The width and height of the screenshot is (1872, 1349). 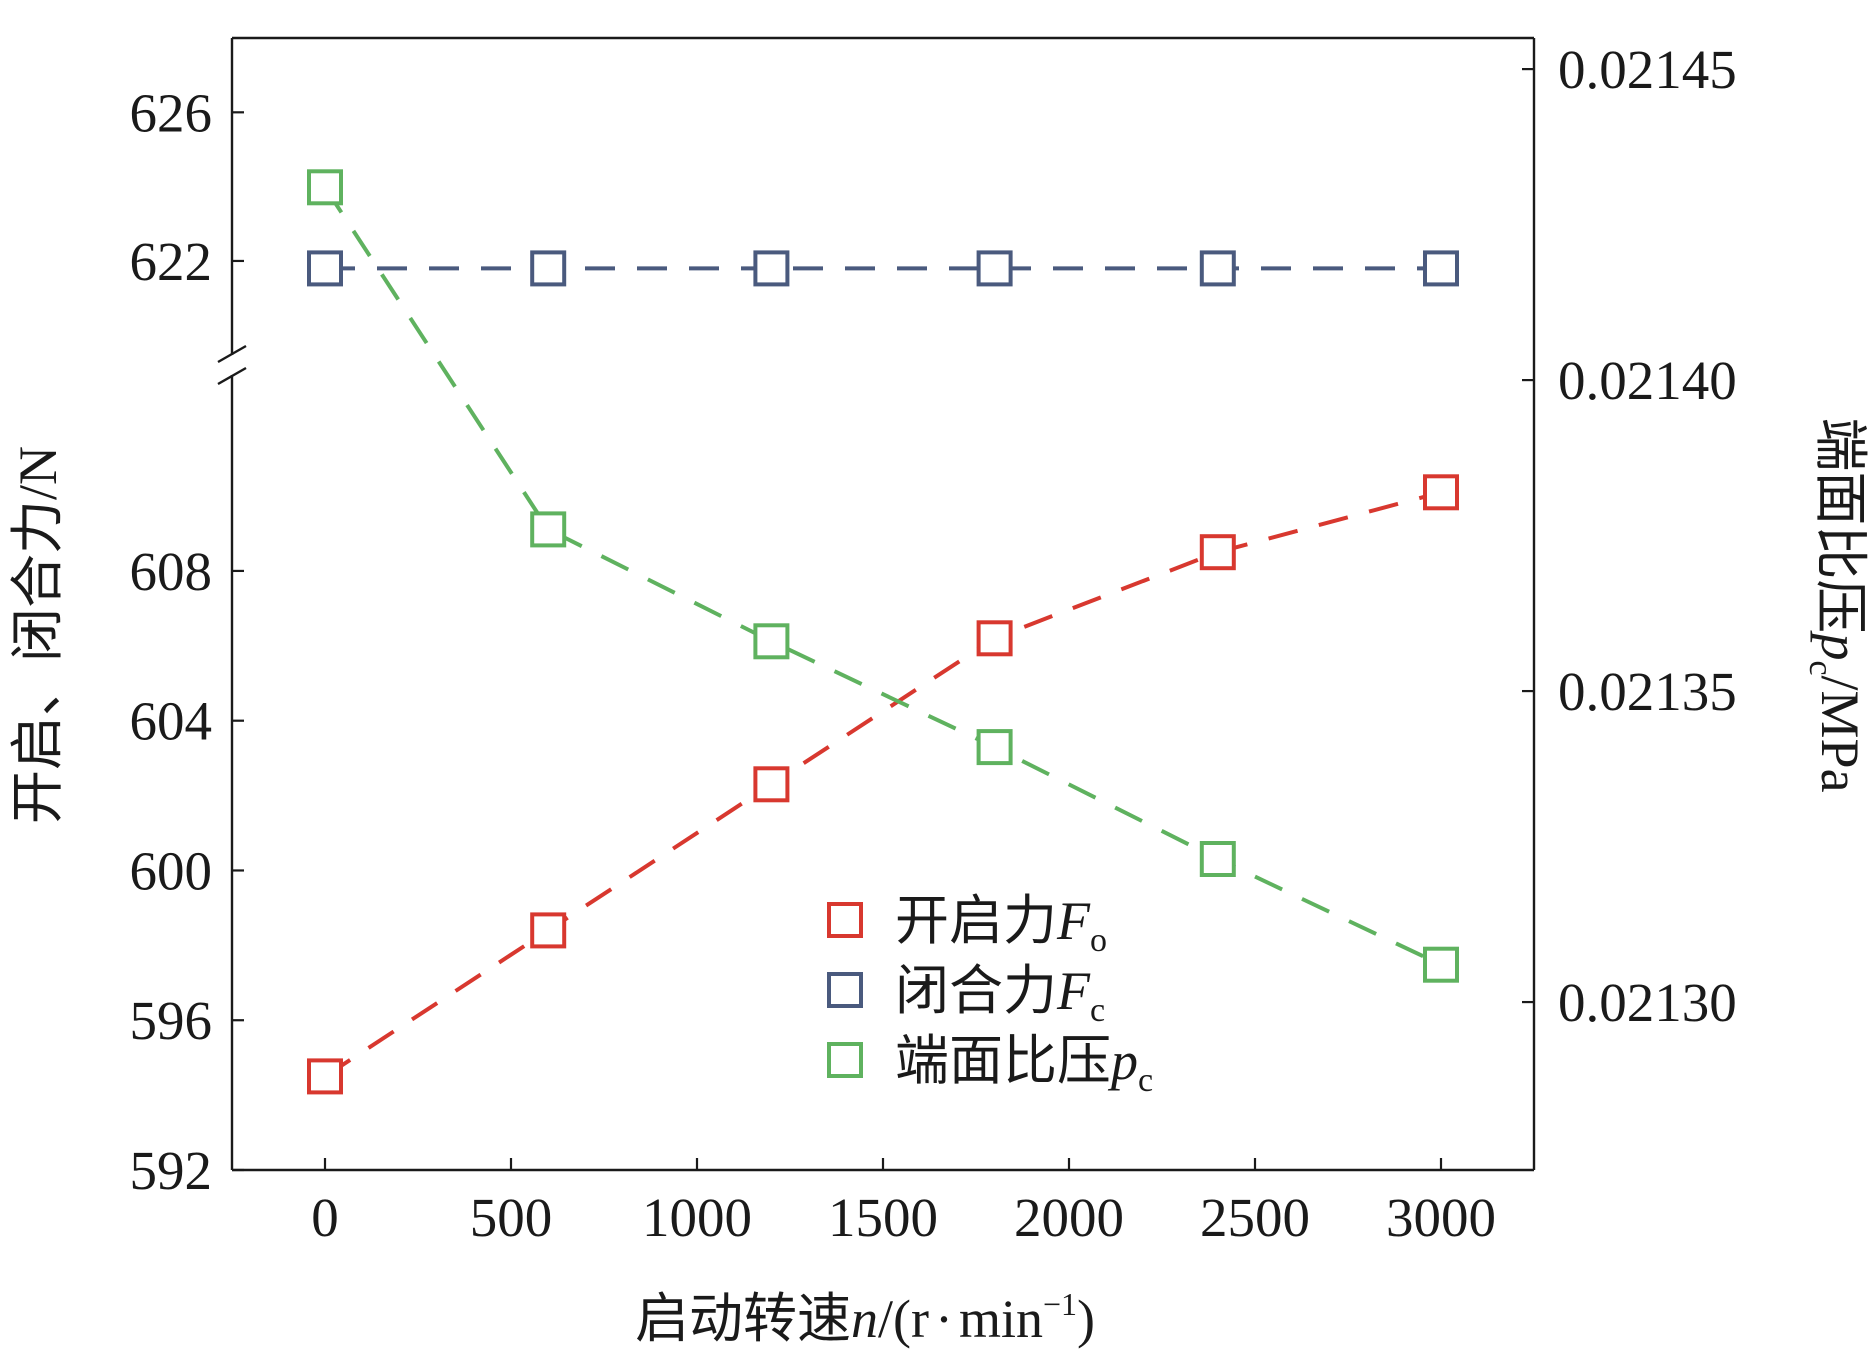 I want to click on left-tick-label: 596, so click(x=171, y=1020).